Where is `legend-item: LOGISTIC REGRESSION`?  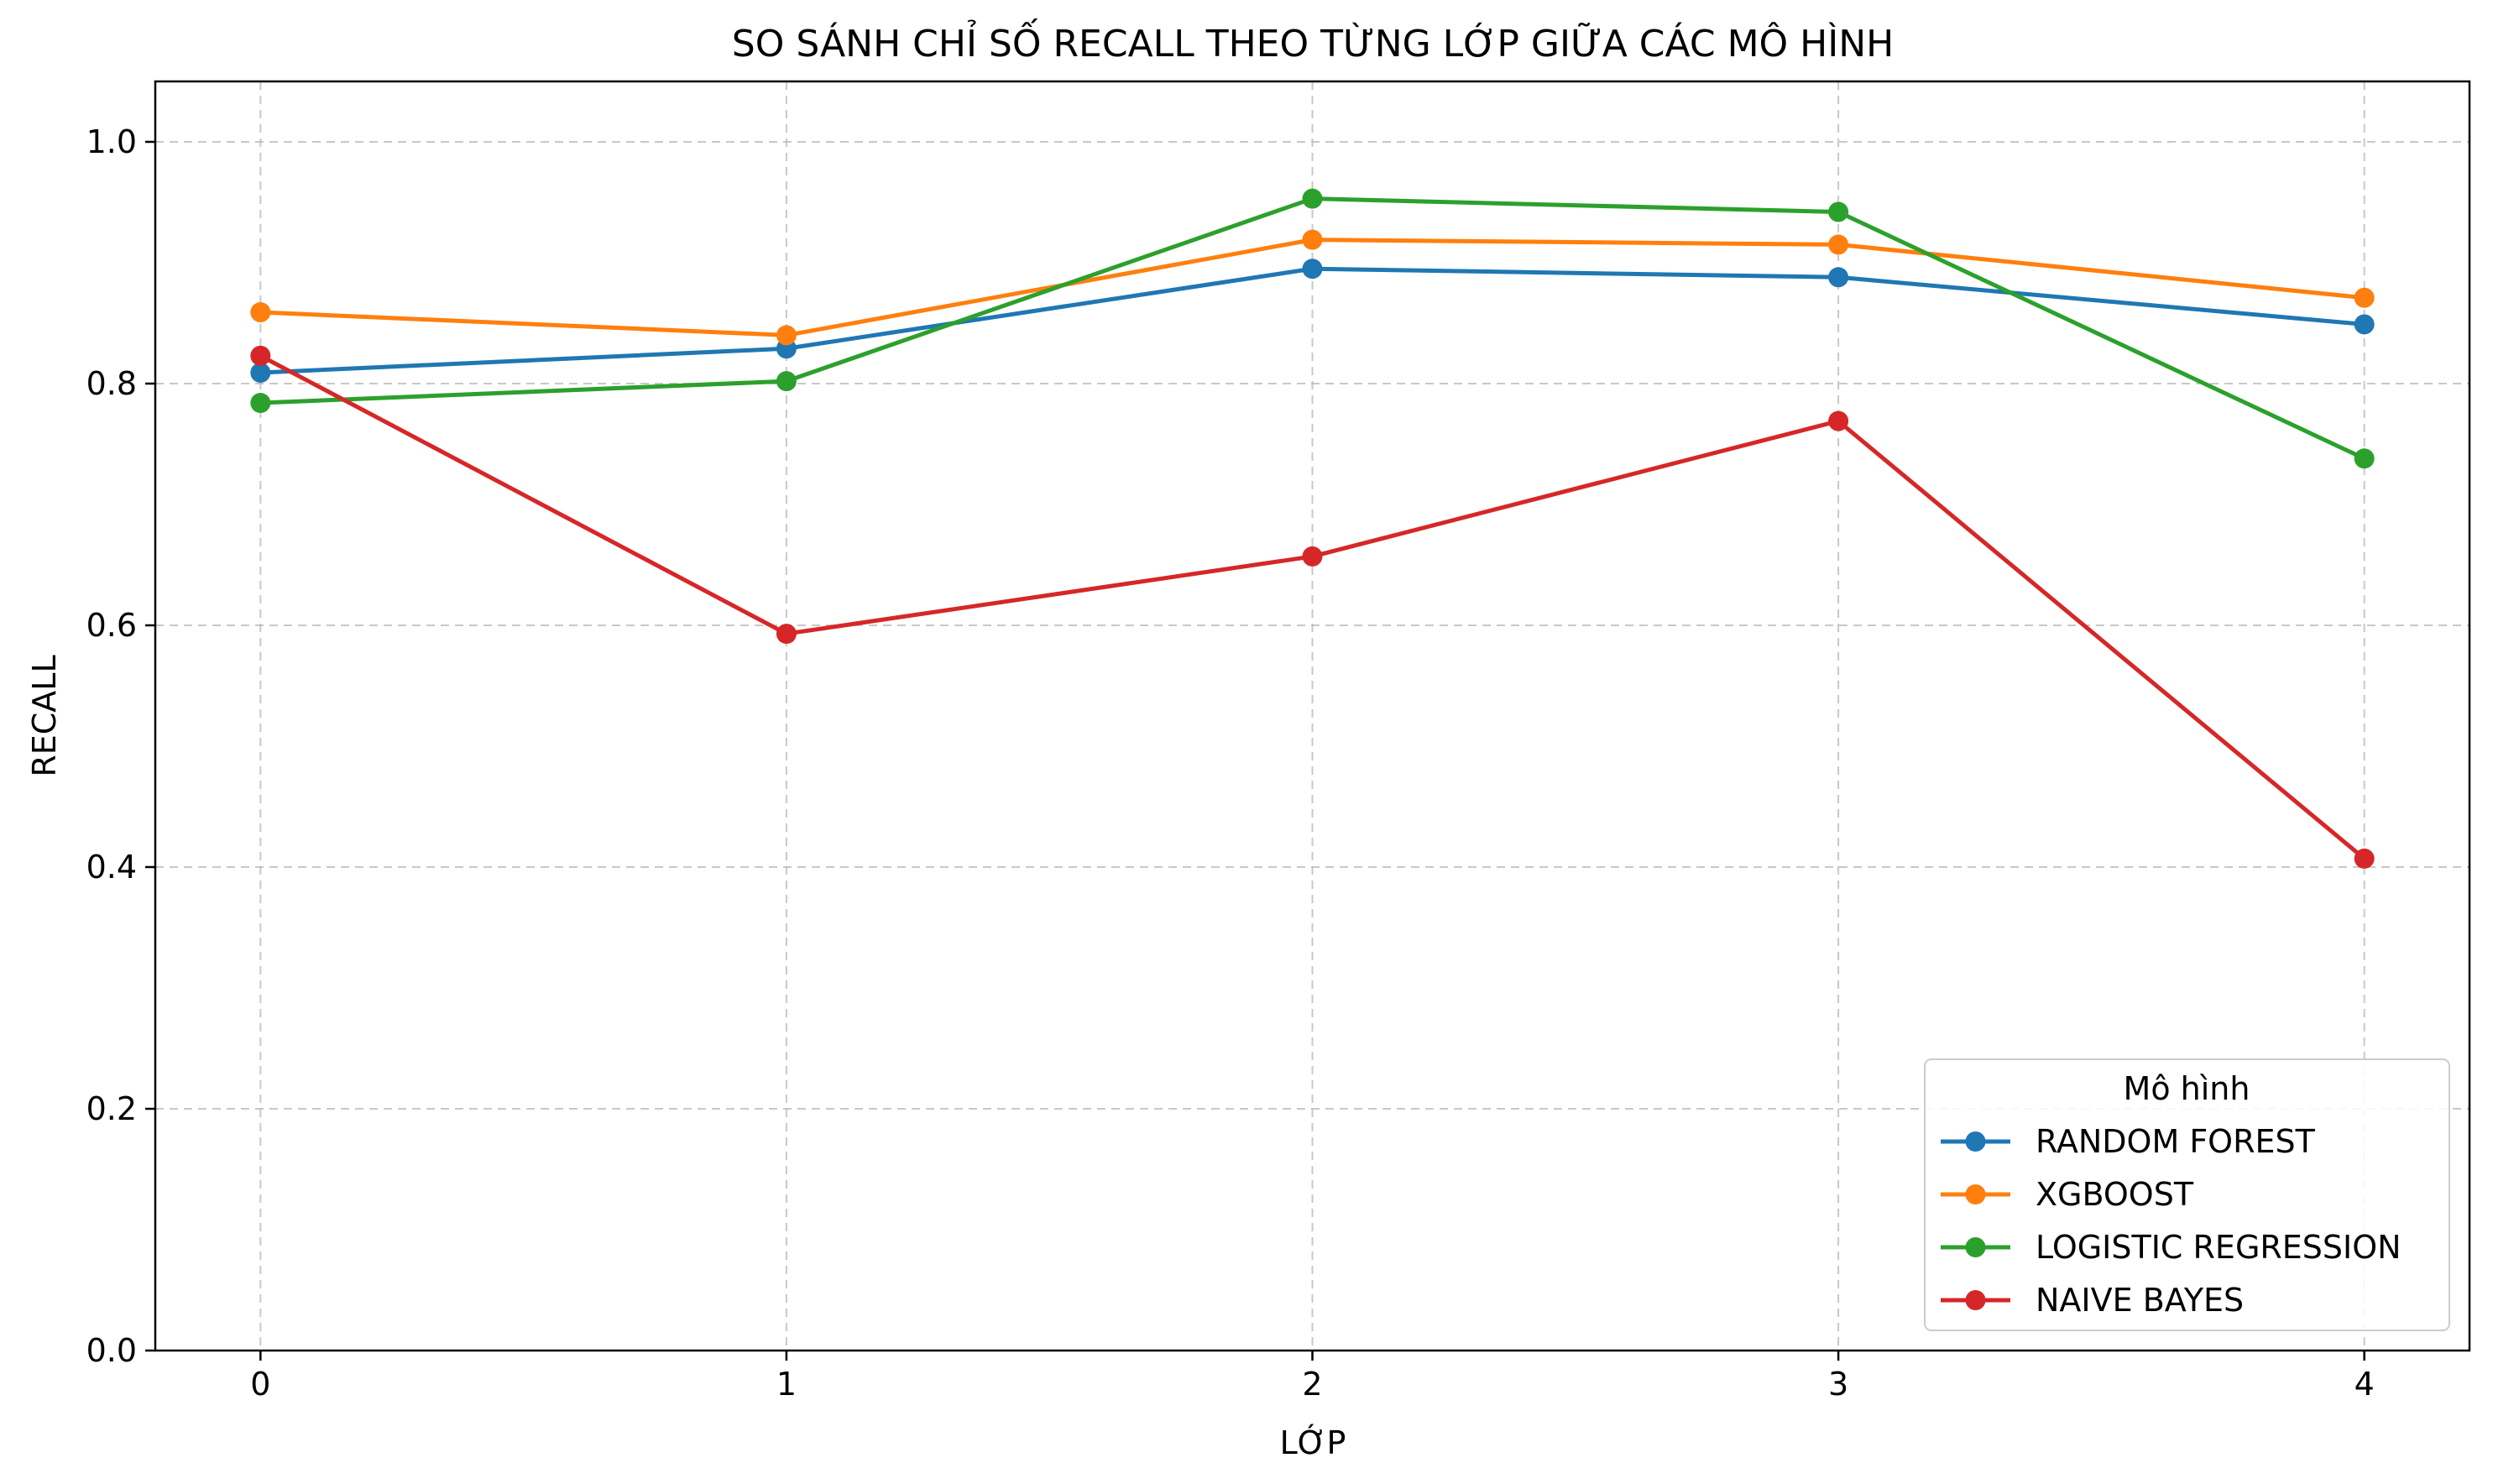 legend-item: LOGISTIC REGRESSION is located at coordinates (2171, 1247).